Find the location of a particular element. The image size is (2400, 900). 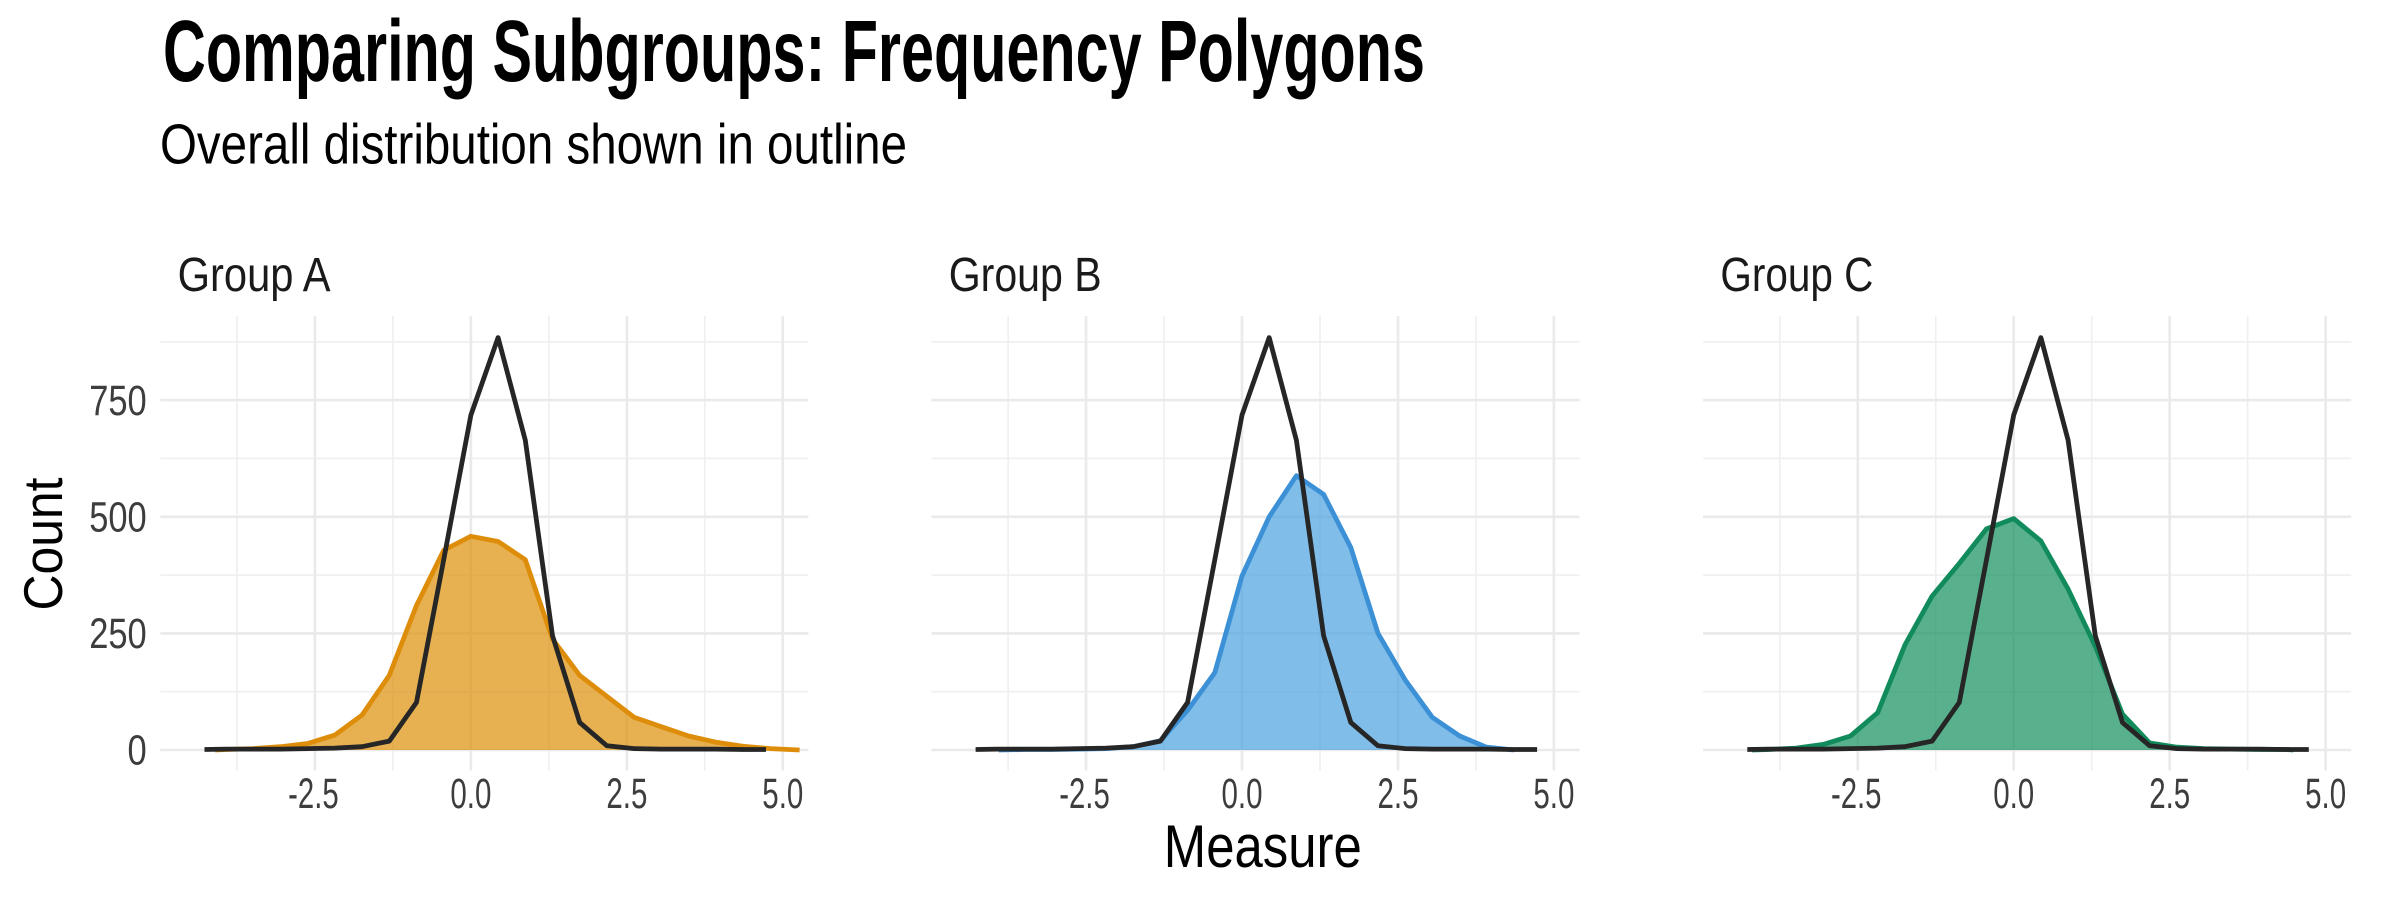

svg-text: 750 is located at coordinates (118, 401).